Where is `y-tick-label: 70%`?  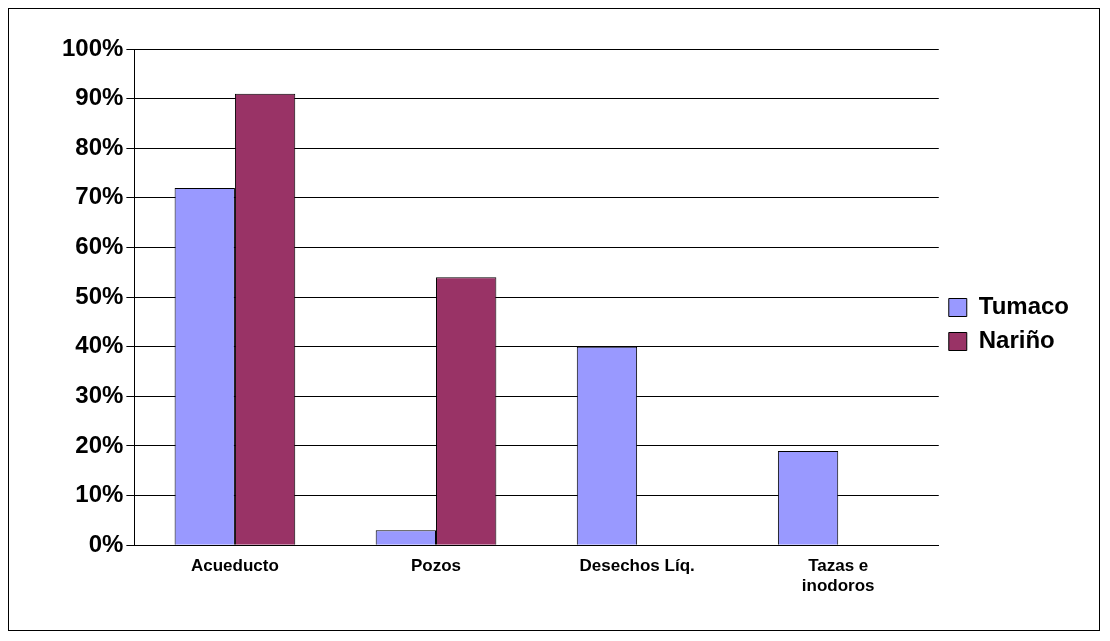
y-tick-label: 70% is located at coordinates (99, 196).